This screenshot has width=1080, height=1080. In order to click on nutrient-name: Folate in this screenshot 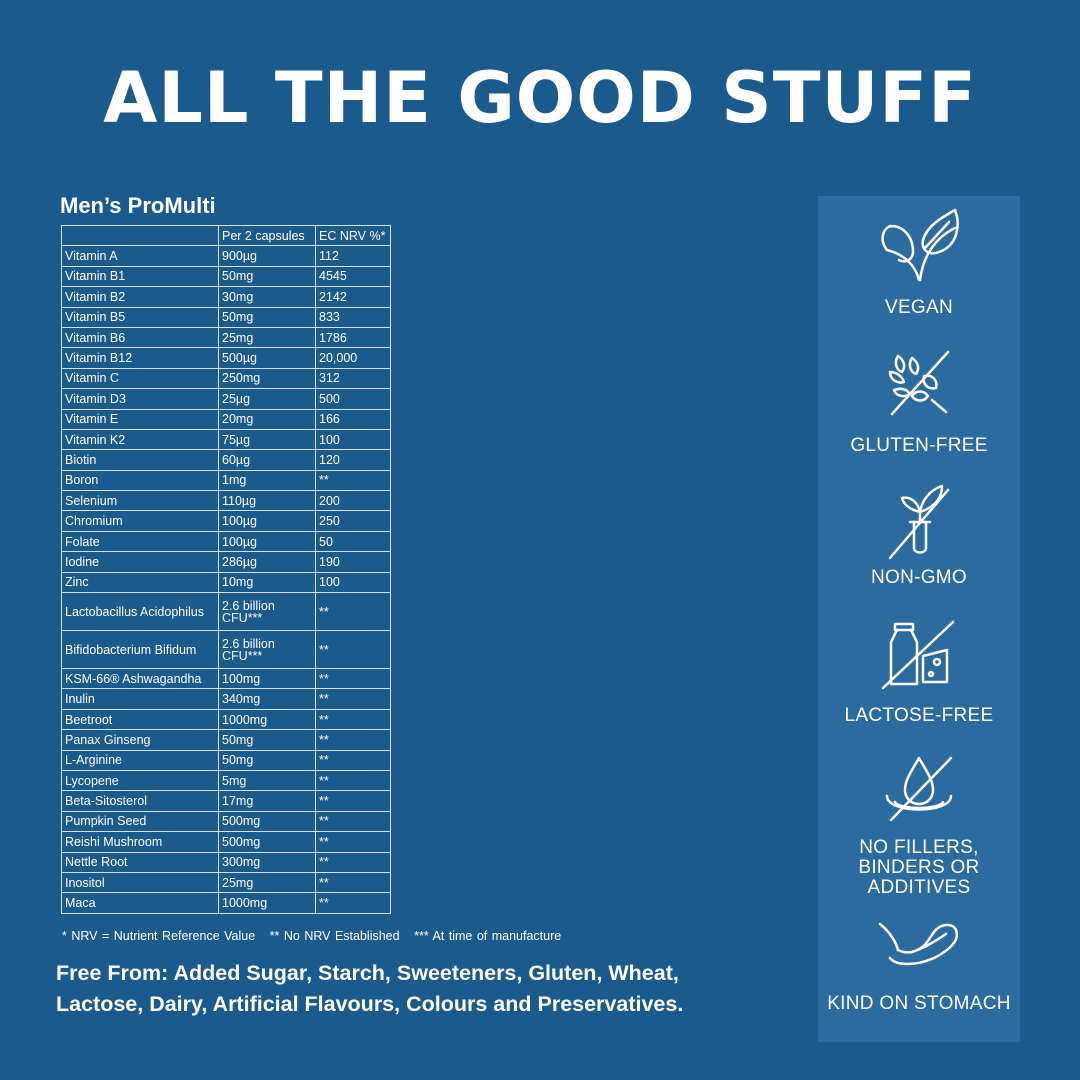, I will do `click(140, 541)`.